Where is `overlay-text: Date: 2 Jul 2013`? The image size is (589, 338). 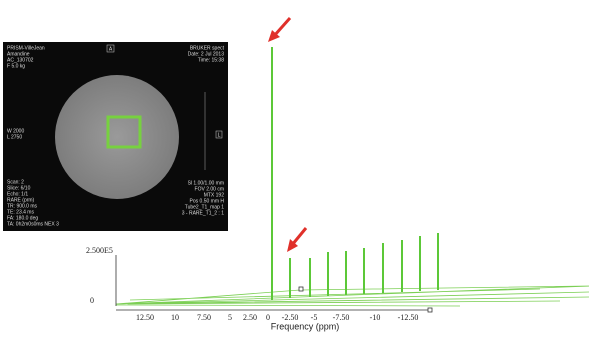
overlay-text: Date: 2 Jul 2013 is located at coordinates (206, 54).